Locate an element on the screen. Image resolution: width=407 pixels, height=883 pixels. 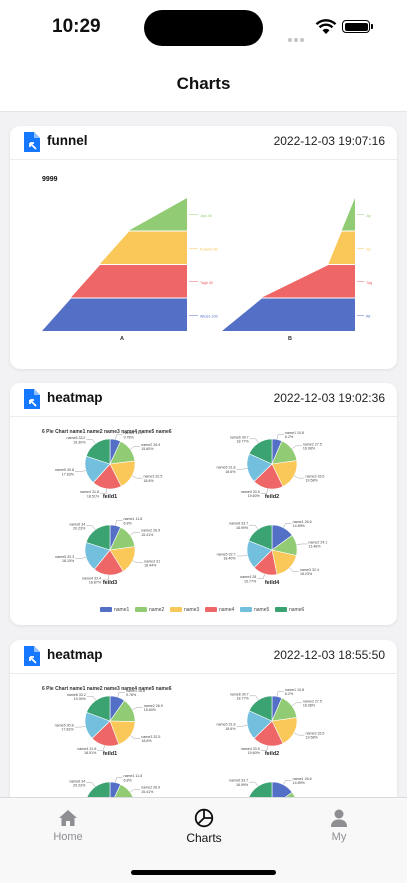
pie-slice-label: name5 32.3 is located at coordinates (64, 557).